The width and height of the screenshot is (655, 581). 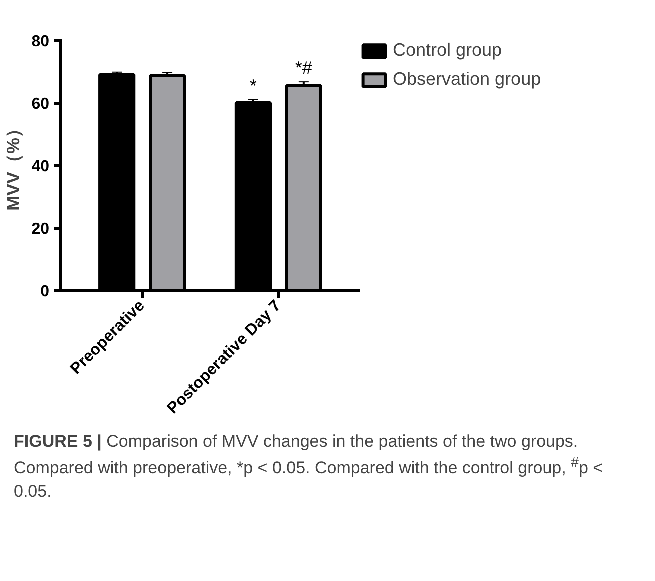 I want to click on legend-label: Control group, so click(x=447, y=50).